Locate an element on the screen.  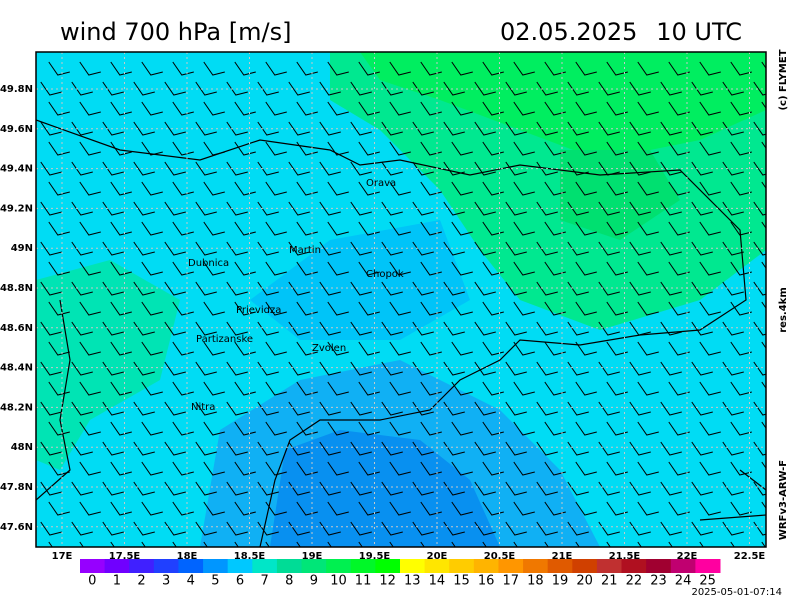
colorbar-label: 22 is located at coordinates (634, 581).